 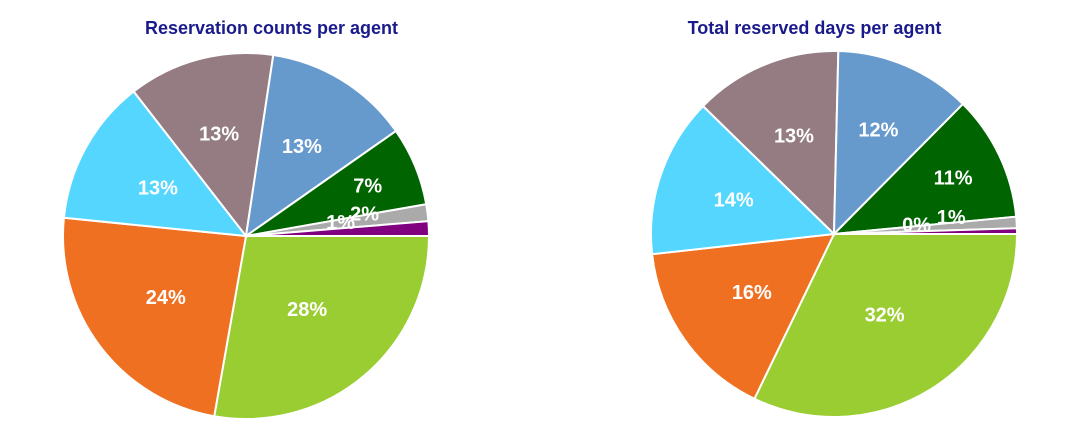 I want to click on slice-label: 2%, so click(x=364, y=215).